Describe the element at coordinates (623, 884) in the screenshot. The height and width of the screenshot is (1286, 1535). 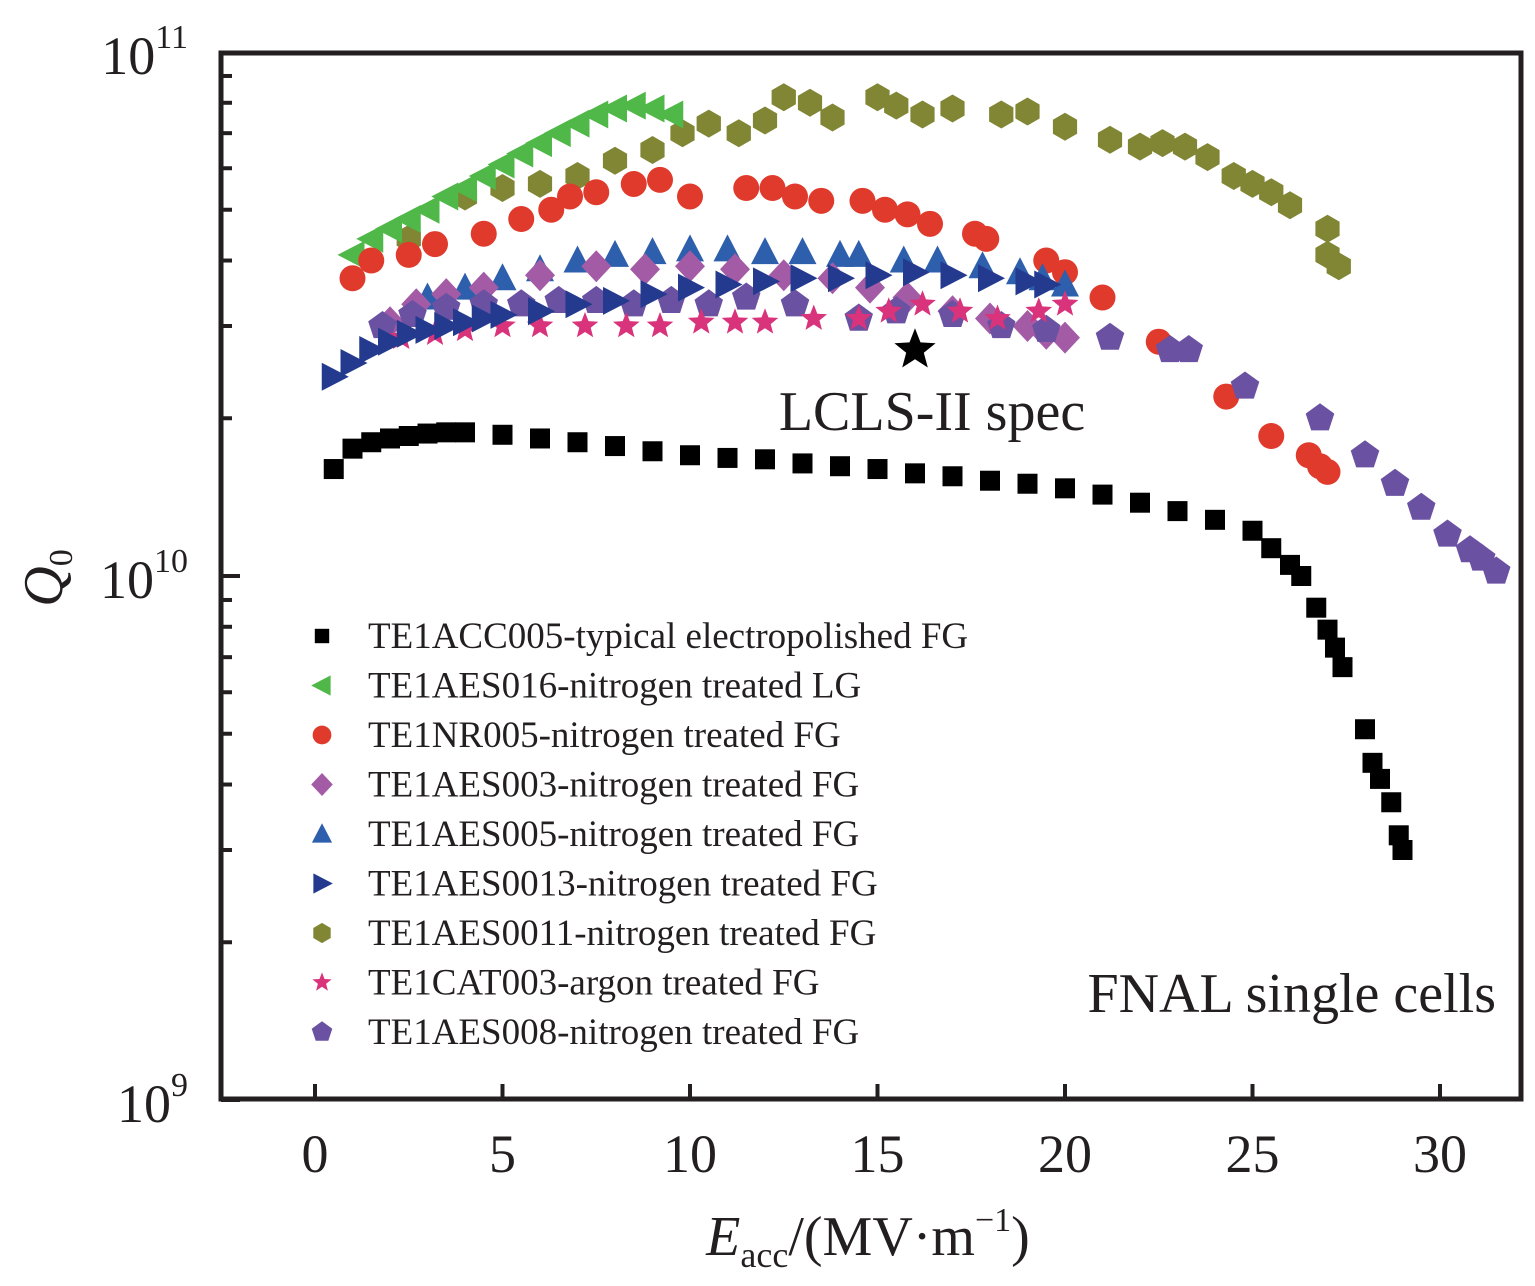
I see `legend-label: TE1AES0013-nitrogen treated FG` at that location.